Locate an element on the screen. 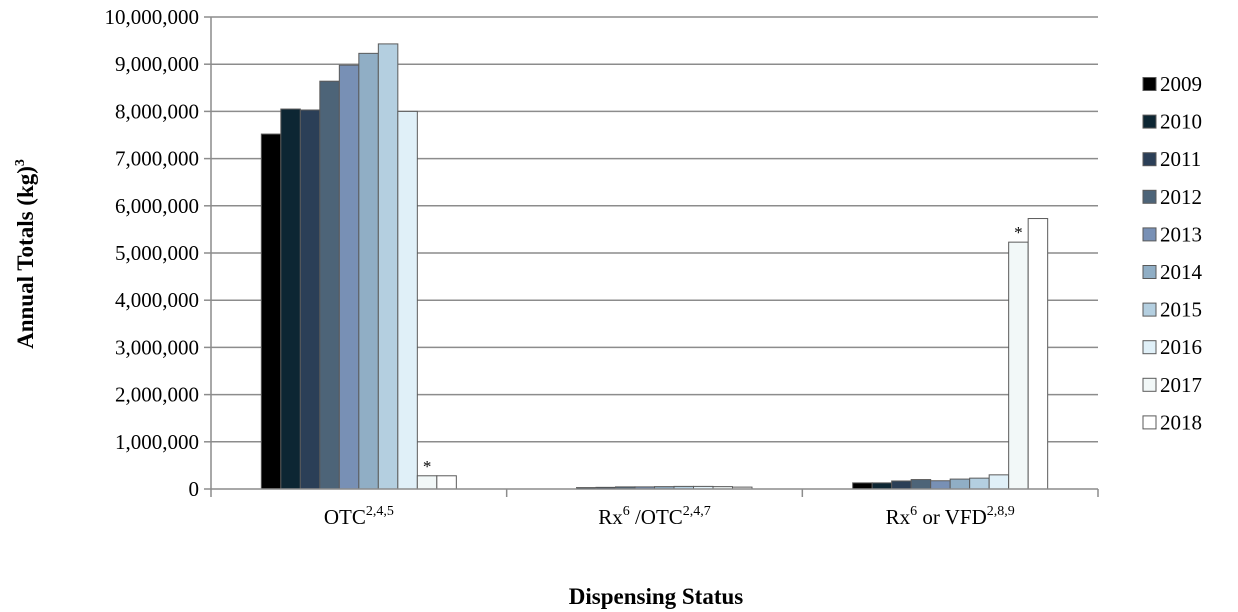  x-tick-label: Rx6 or VFD2,8,9 is located at coordinates (950, 516).